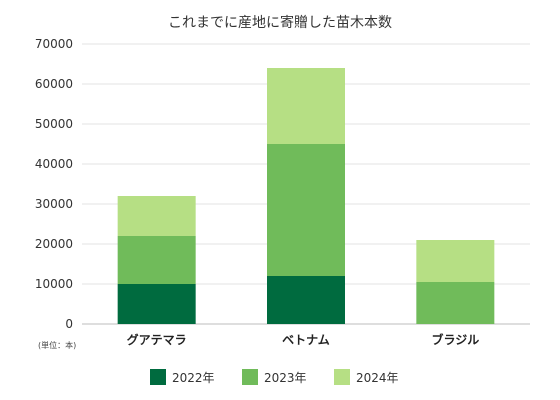 The image size is (560, 400). What do you see at coordinates (54, 124) in the screenshot?
I see `y-tick-label: 50000` at bounding box center [54, 124].